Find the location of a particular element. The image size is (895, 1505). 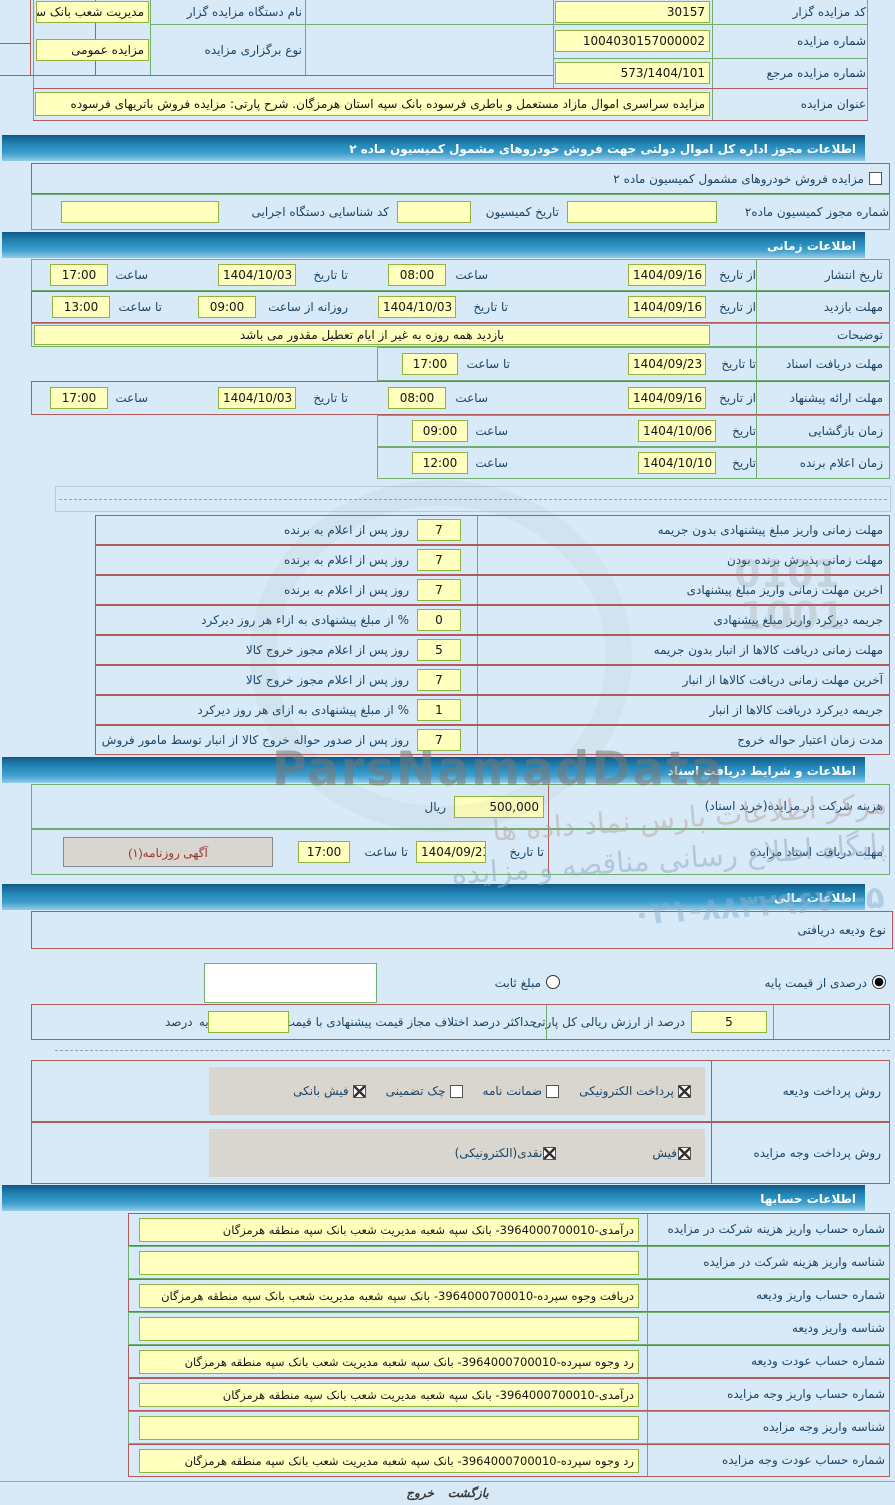

section-header-financial: اطلاعات مالی is located at coordinates (433, 897).